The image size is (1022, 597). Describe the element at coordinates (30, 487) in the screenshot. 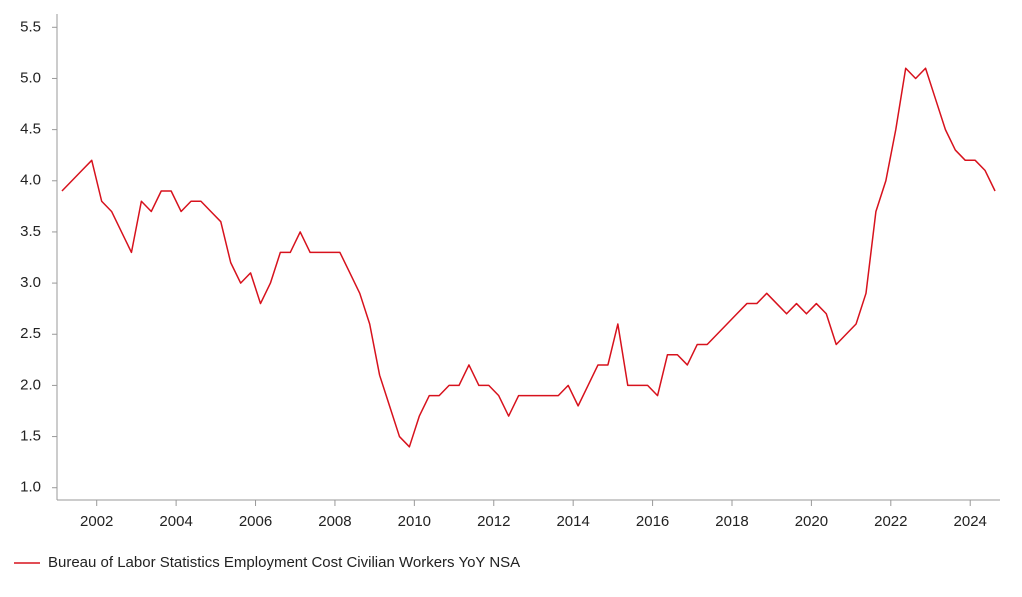

I see `y-tick-label: 1.0` at that location.